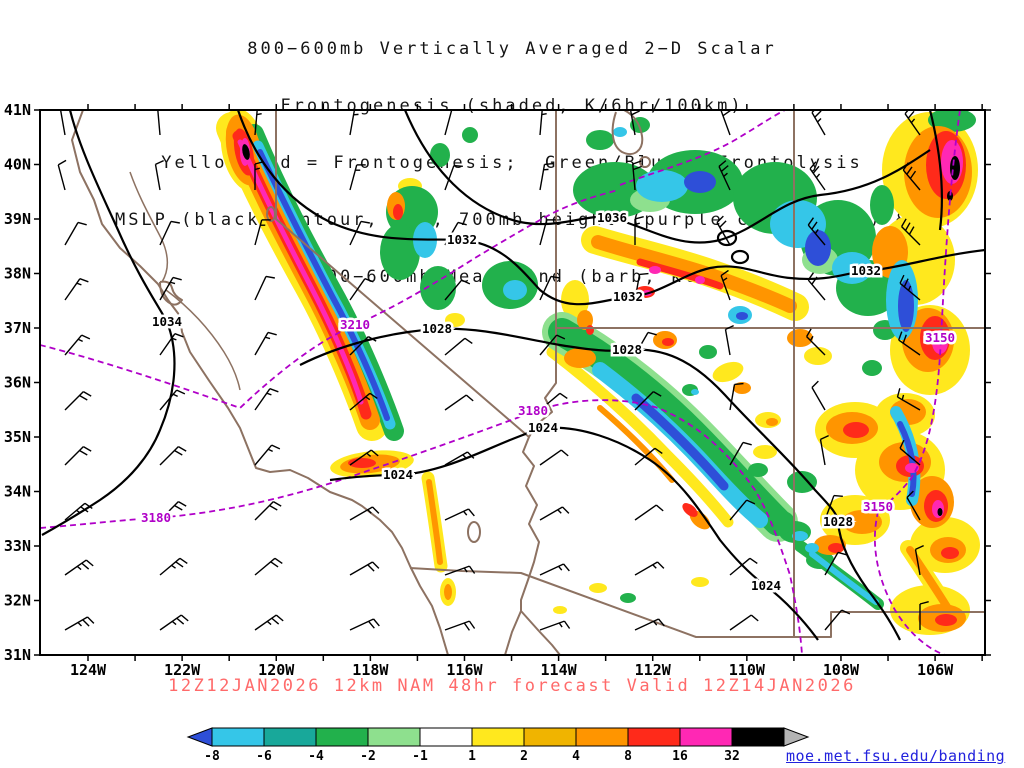 The width and height of the screenshot is (1024, 768). What do you see at coordinates (185, 281) in the screenshot?
I see `rivers` at bounding box center [185, 281].